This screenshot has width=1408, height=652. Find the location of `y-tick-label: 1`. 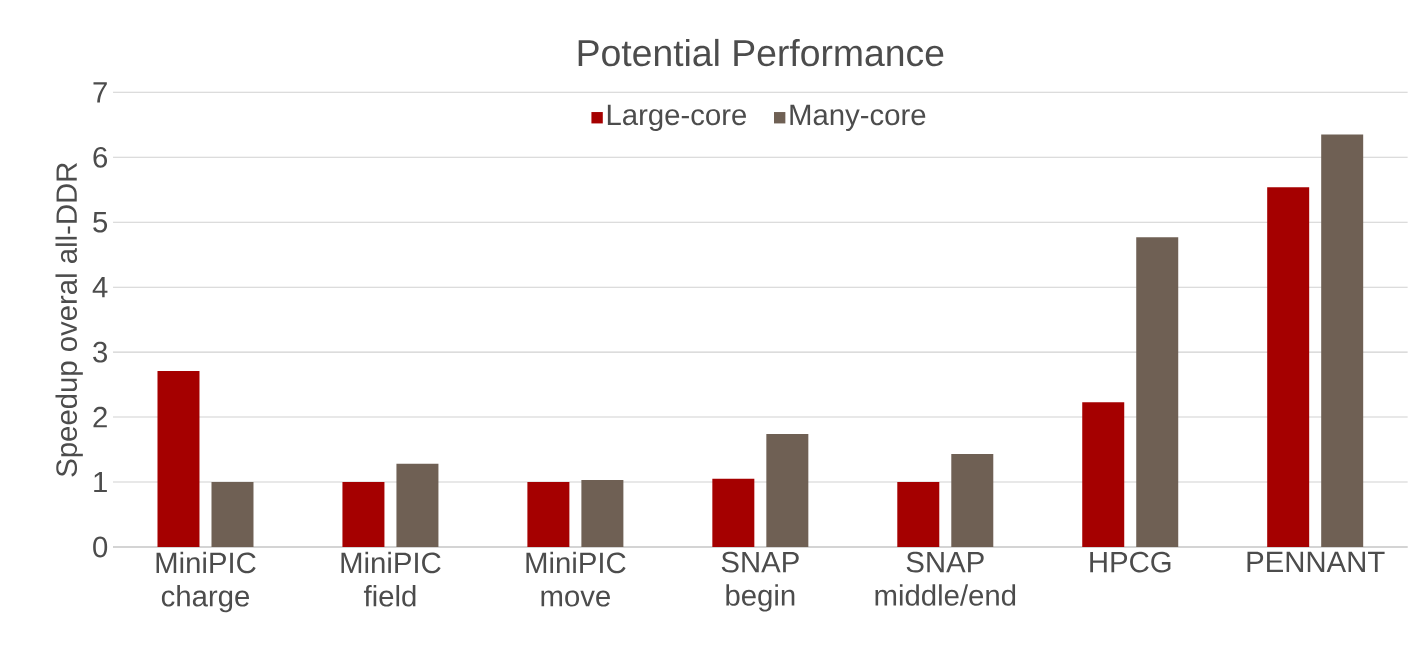

y-tick-label: 1 is located at coordinates (100, 482).